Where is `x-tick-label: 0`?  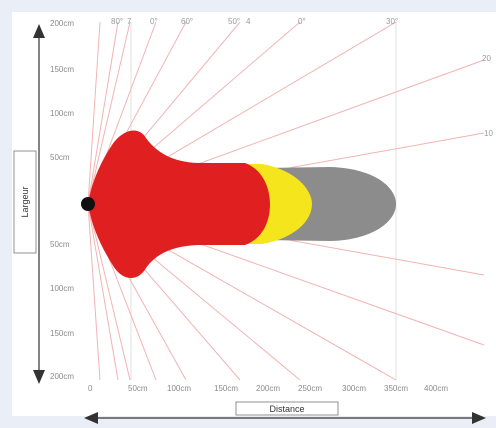 x-tick-label: 0 is located at coordinates (90, 388).